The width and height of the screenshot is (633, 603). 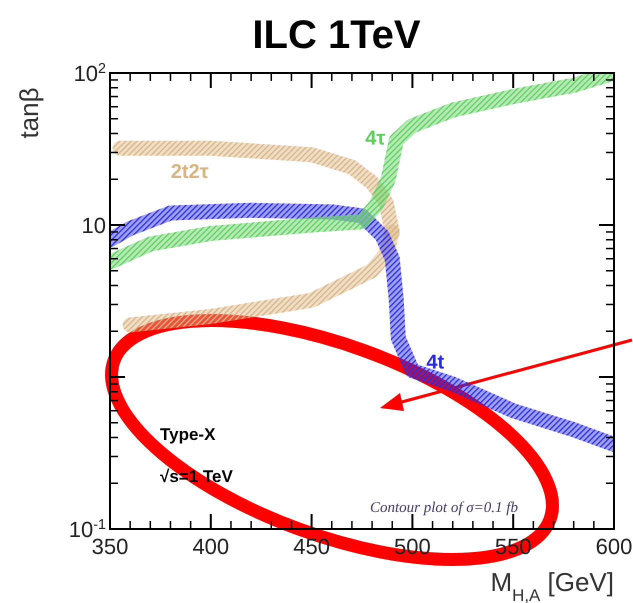 I want to click on x-tick-label: 400, so click(x=211, y=546).